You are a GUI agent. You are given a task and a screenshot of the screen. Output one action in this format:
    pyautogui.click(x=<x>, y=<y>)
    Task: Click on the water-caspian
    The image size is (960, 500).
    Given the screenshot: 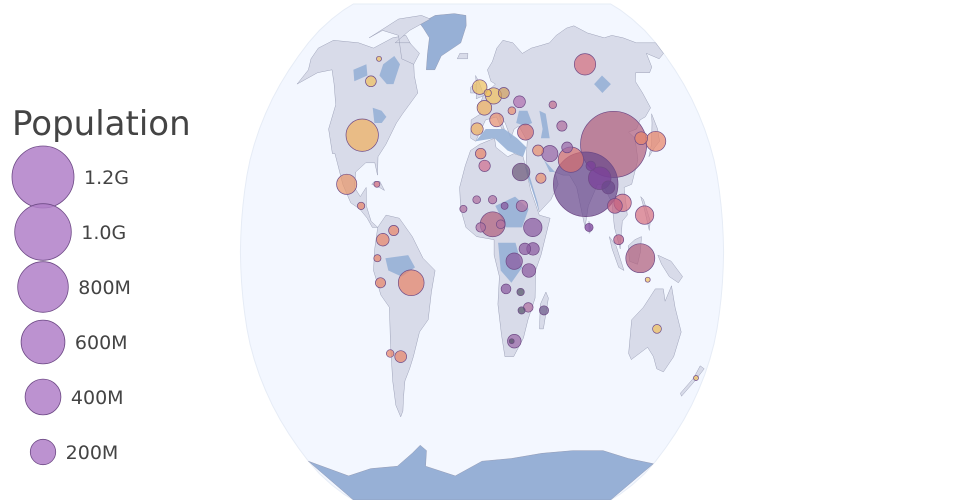 What is the action you would take?
    pyautogui.click(x=544, y=124)
    